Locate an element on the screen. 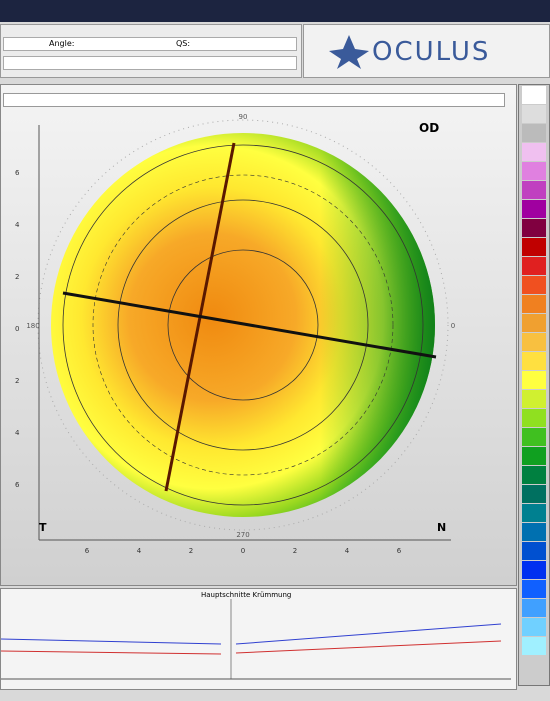 The image size is (550, 701). angle-label: 180 is located at coordinates (32, 326).